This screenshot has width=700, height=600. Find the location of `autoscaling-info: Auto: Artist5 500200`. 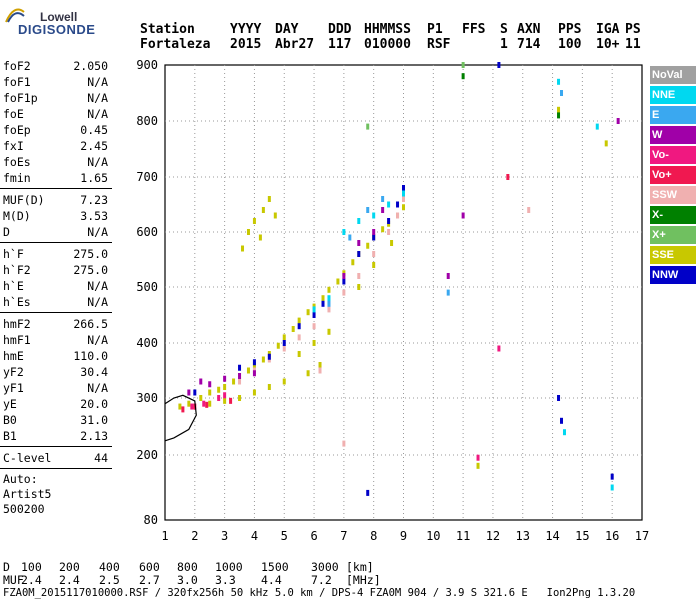

autoscaling-info: Auto: Artist5 500200 is located at coordinates (56, 494).